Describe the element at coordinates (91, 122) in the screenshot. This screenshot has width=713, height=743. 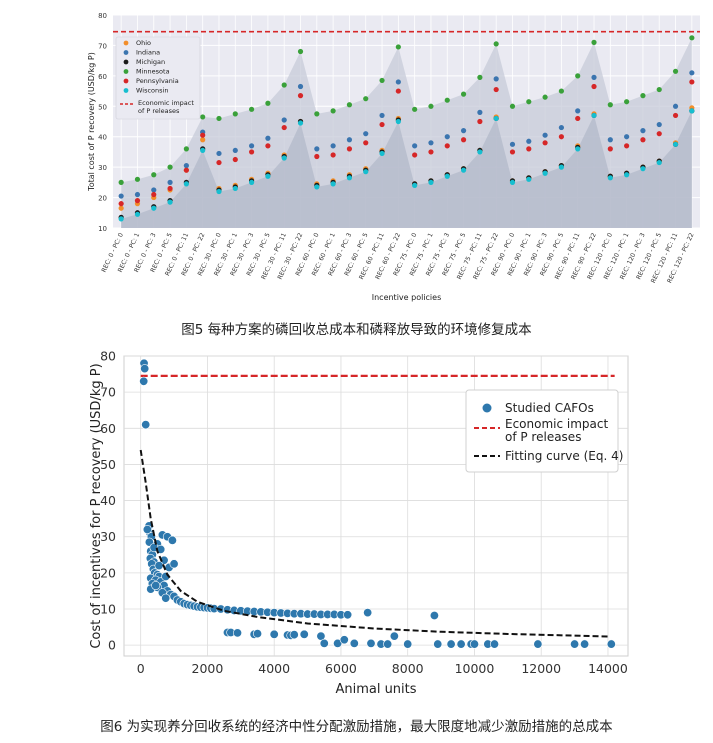
I see `y-axis-label: Total cost of P recovery (USD/kg P)` at that location.